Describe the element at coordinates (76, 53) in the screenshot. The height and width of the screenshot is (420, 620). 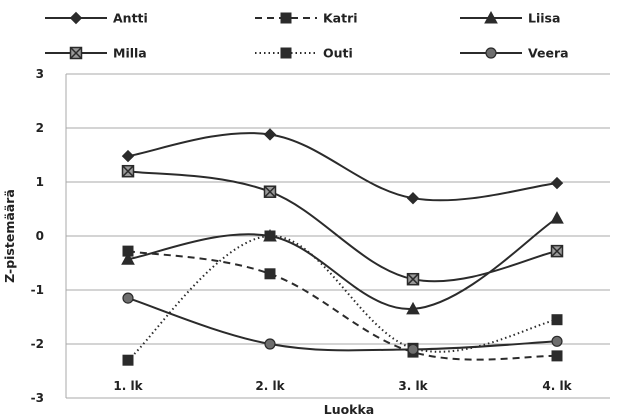
I see `legend-marker-milla` at that location.